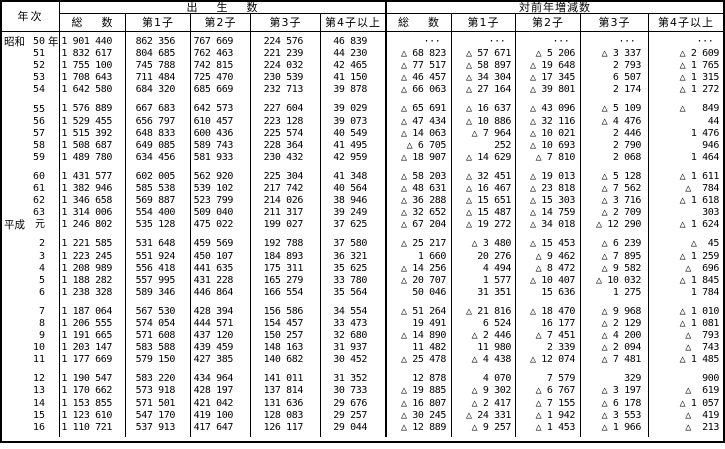 The height and width of the screenshot is (449, 725). Describe the element at coordinates (158, 90) in the screenshot. I see `cell-births-child1: 684 320` at that location.